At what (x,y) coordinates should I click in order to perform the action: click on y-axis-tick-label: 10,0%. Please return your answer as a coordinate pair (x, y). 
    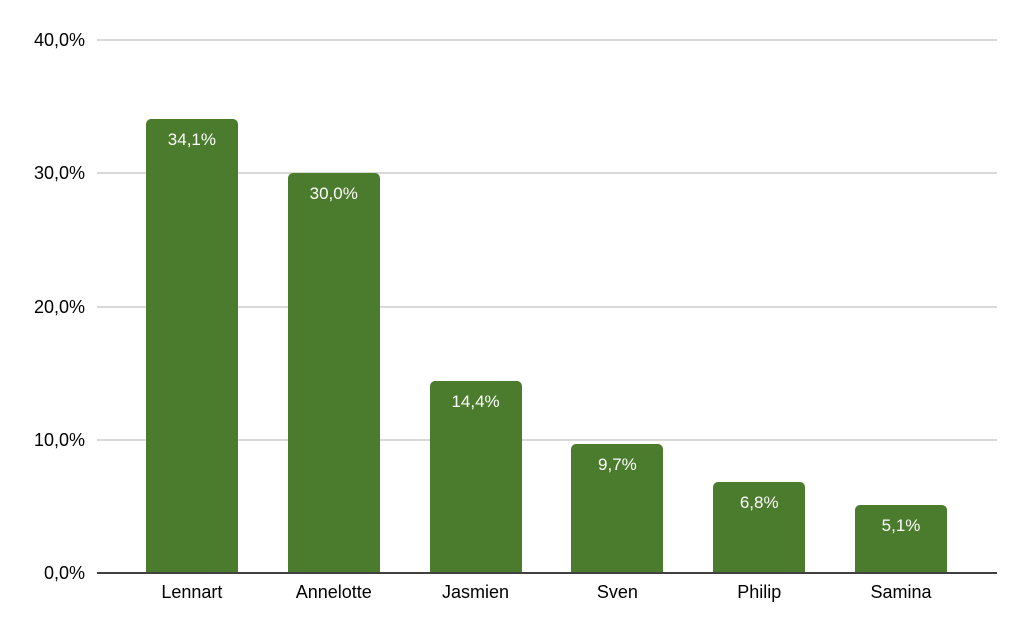
    Looking at the image, I should click on (59, 439).